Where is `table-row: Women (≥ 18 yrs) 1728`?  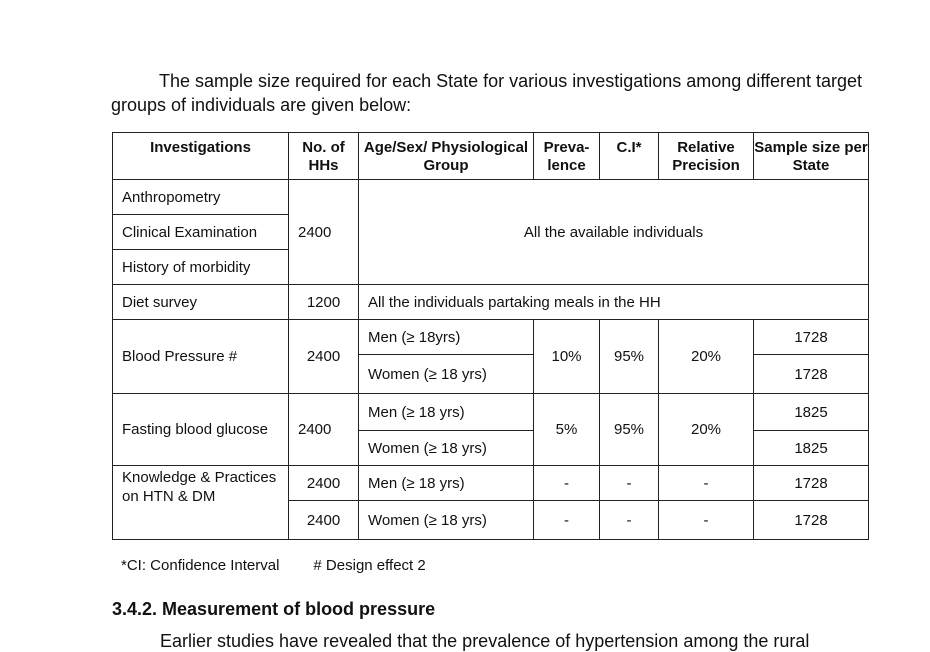
table-row: Women (≥ 18 yrs) 1728 is located at coordinates (491, 374).